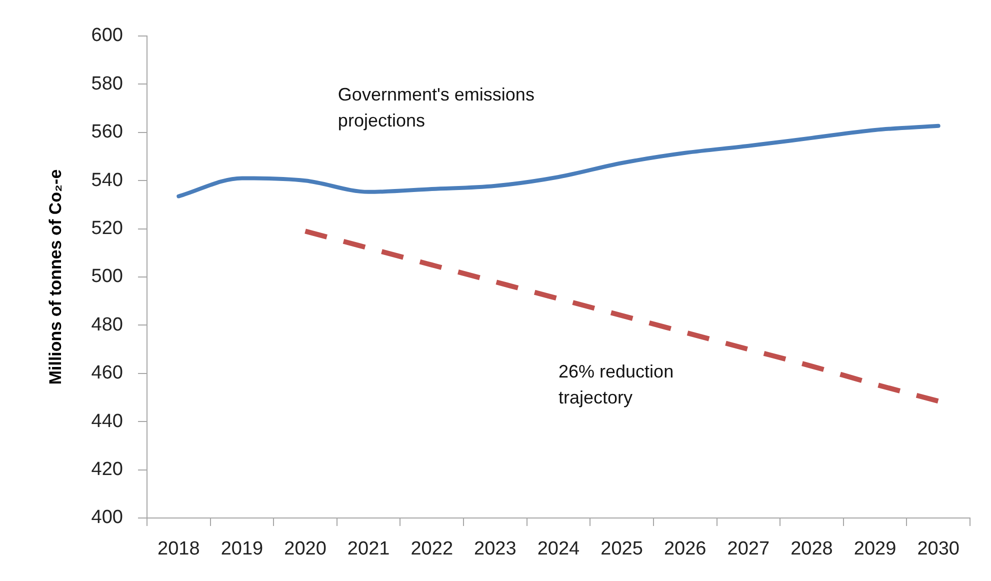 This screenshot has width=991, height=581. What do you see at coordinates (558, 549) in the screenshot?
I see `x-tick-label: 2024` at bounding box center [558, 549].